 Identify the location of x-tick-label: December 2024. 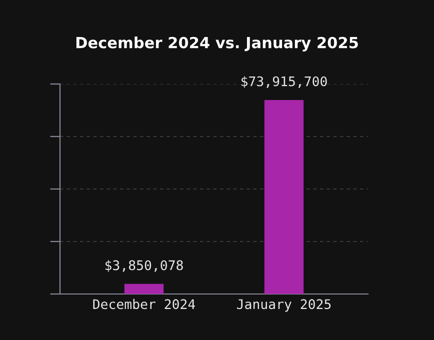
(144, 304).